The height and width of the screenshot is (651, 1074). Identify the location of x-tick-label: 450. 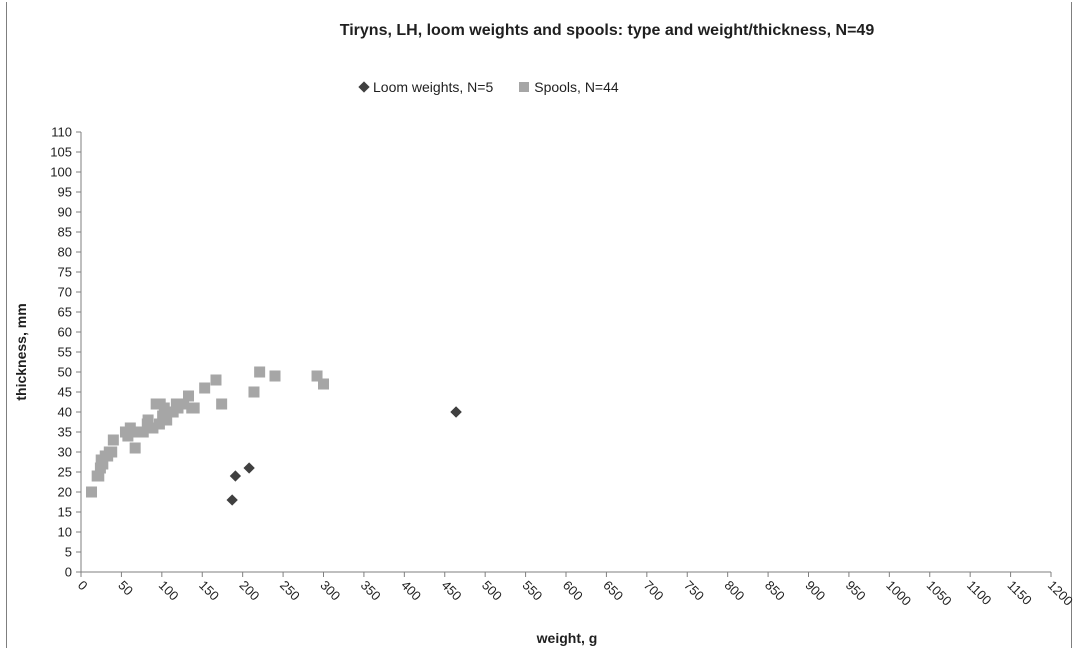
(452, 591).